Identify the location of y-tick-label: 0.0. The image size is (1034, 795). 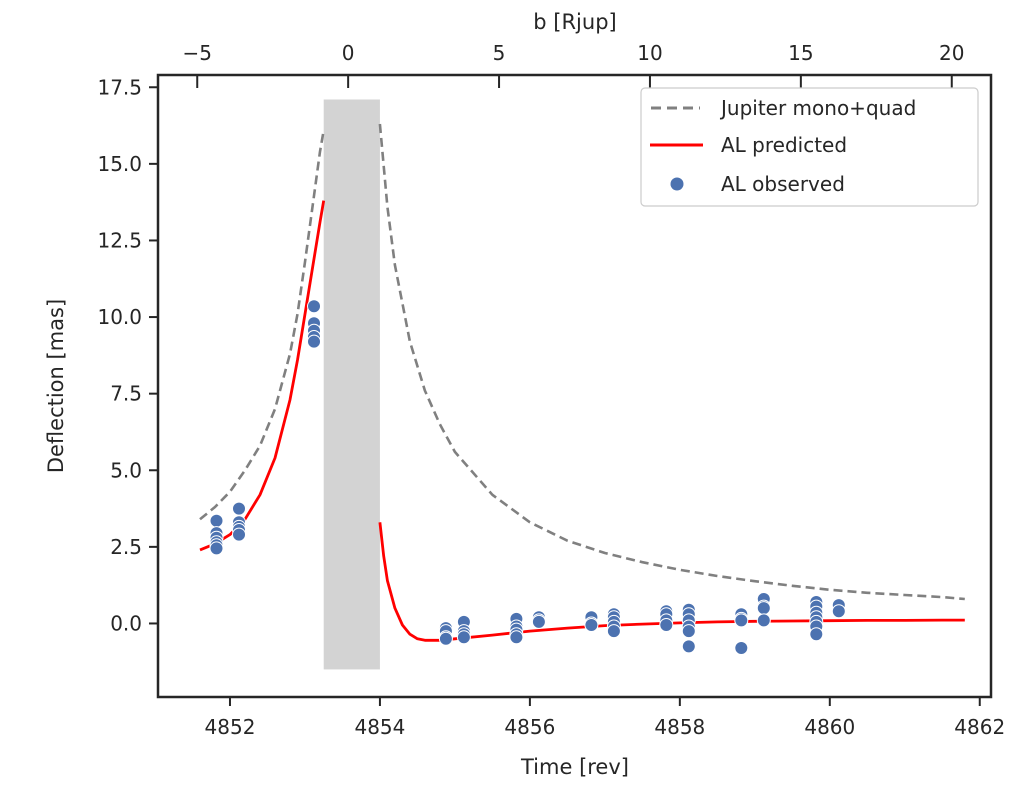
(126, 623).